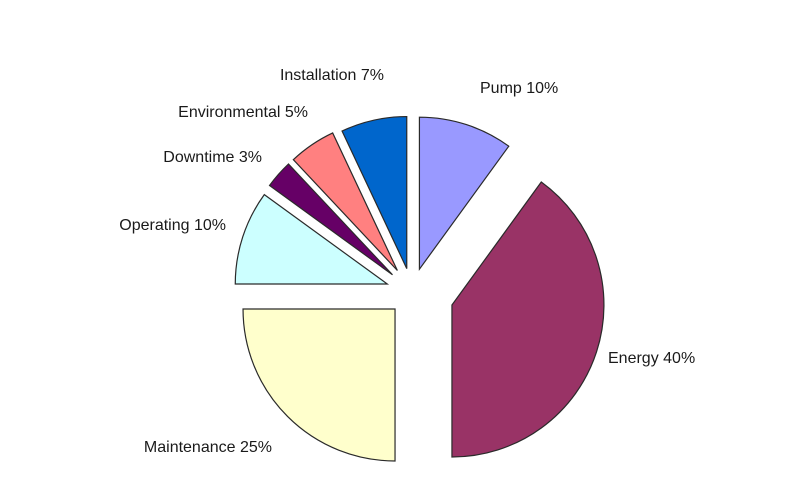 Image resolution: width=804 pixels, height=504 pixels. Describe the element at coordinates (464, 194) in the screenshot. I see `pie-slice-pump` at that location.